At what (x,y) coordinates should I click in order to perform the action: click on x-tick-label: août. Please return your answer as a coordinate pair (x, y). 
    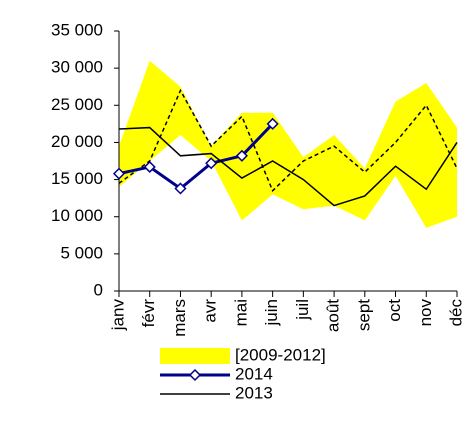
    Looking at the image, I should click on (333, 315).